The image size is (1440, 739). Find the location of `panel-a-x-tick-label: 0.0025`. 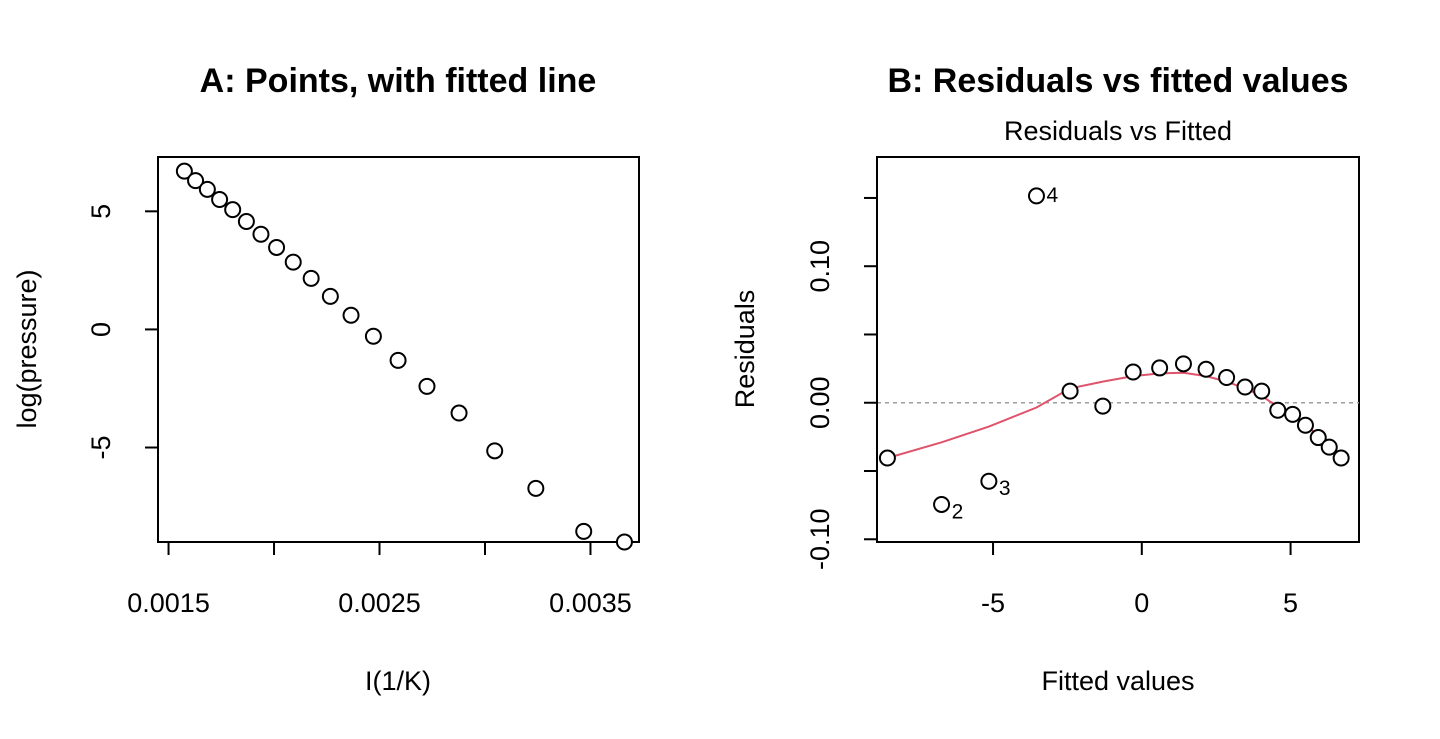

panel-a-x-tick-label: 0.0025 is located at coordinates (379, 603).